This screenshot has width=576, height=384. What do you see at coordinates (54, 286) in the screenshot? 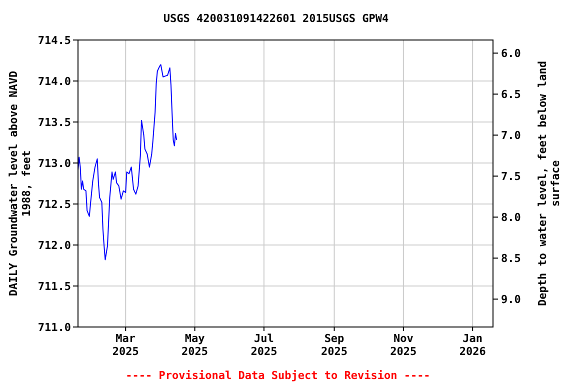
I see `y-tick-label: 711.5` at bounding box center [54, 286].